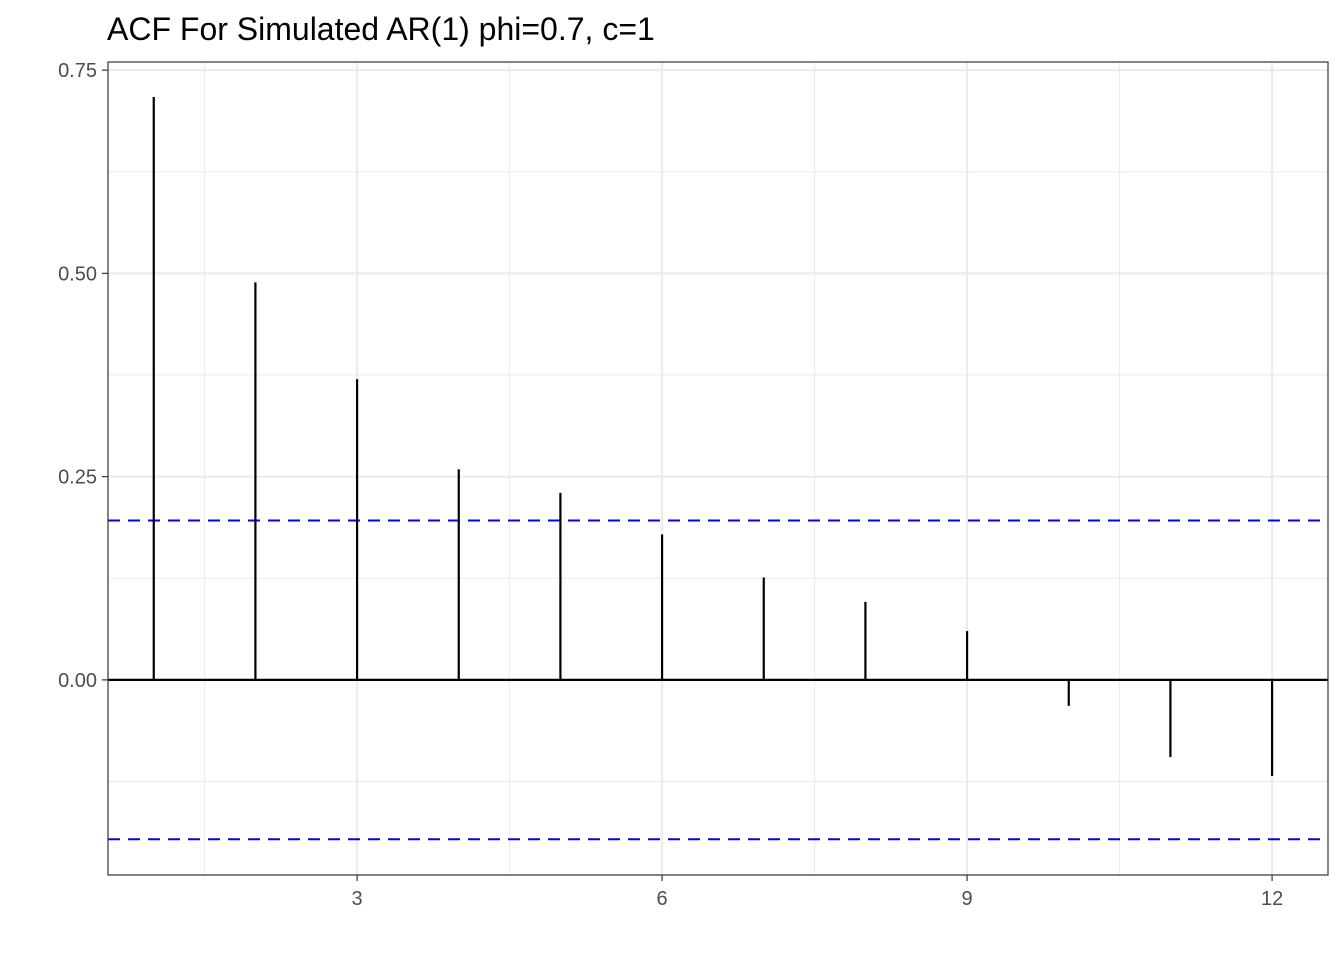  What do you see at coordinates (77, 681) in the screenshot?
I see `y-tick-label: 0.00` at bounding box center [77, 681].